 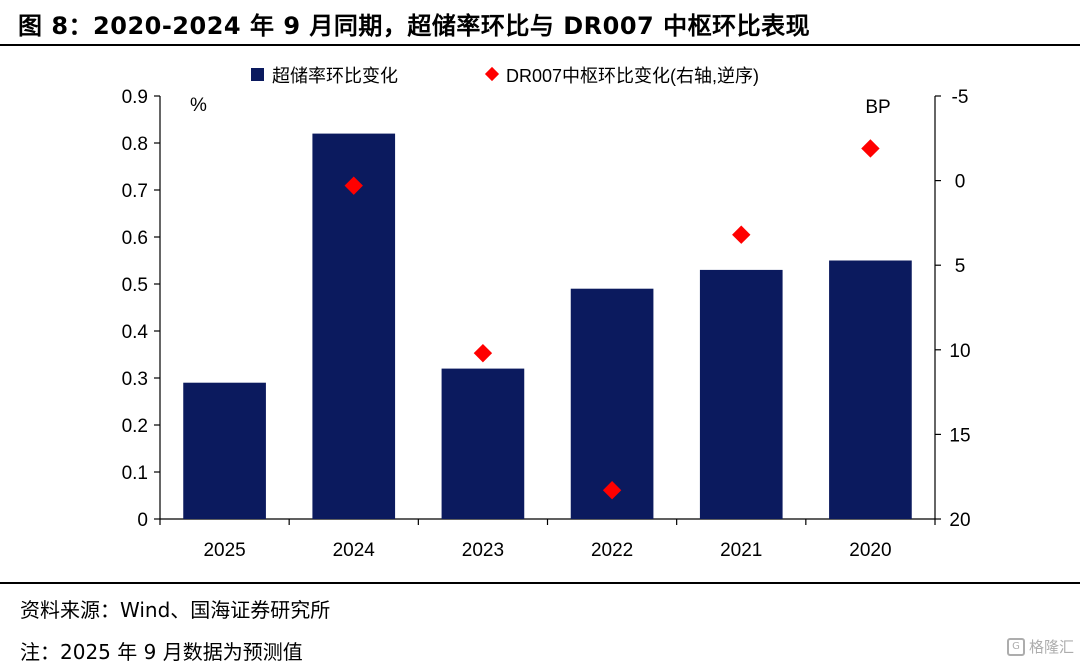 I want to click on footer-rule, so click(x=540, y=583).